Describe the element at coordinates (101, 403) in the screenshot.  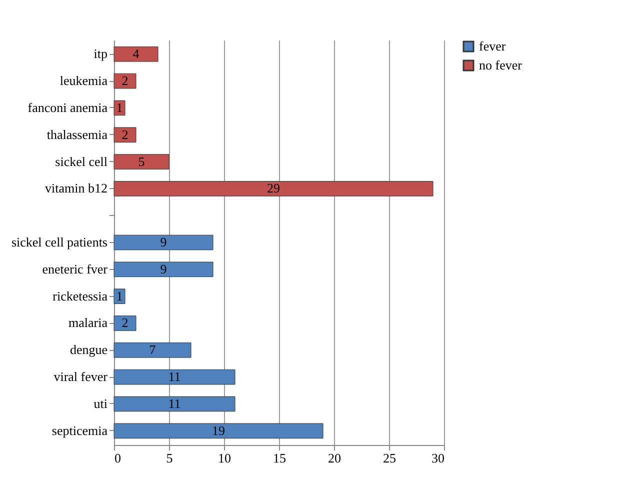
I see `y-tick-label: uti` at that location.